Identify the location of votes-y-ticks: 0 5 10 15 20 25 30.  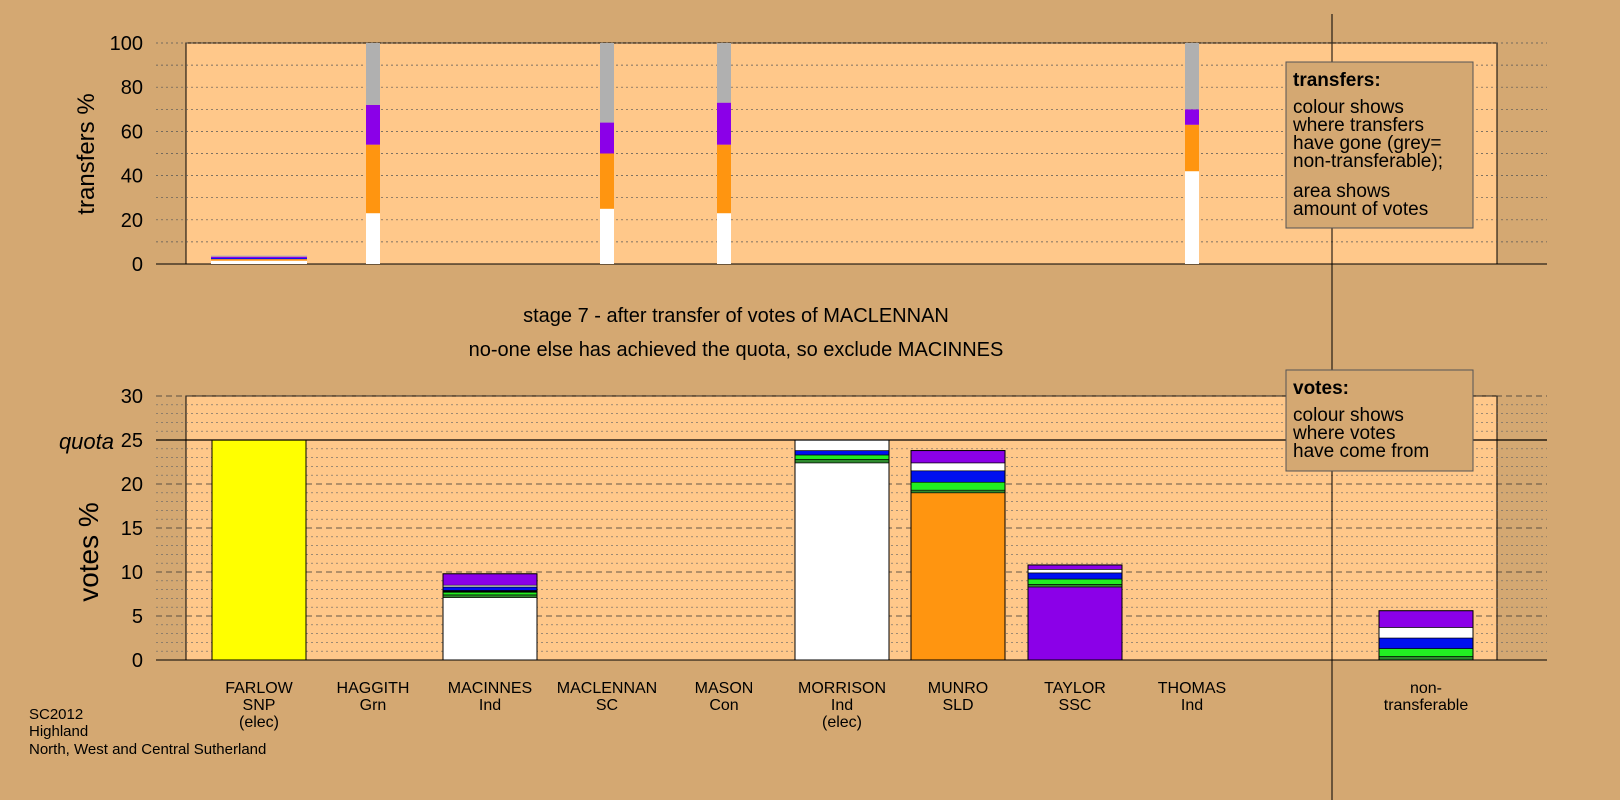
(132, 529).